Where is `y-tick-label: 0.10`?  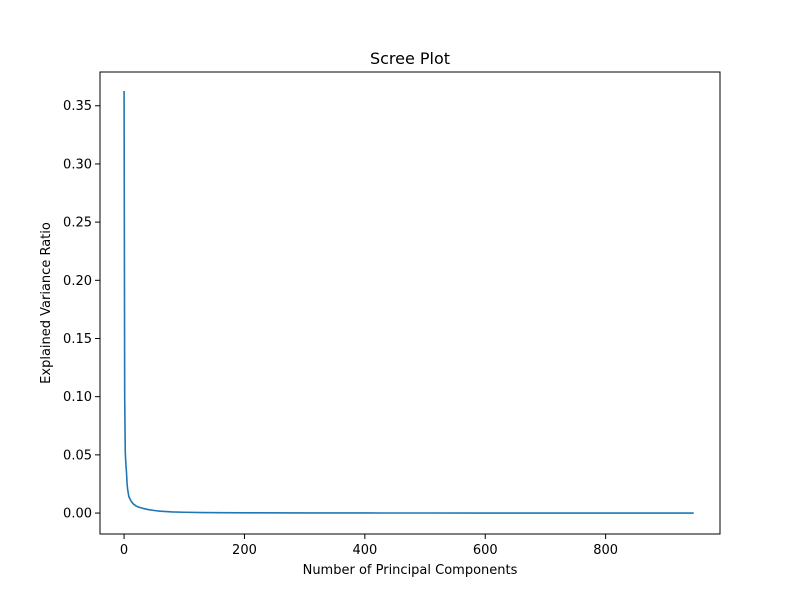
y-tick-label: 0.10 is located at coordinates (77, 397).